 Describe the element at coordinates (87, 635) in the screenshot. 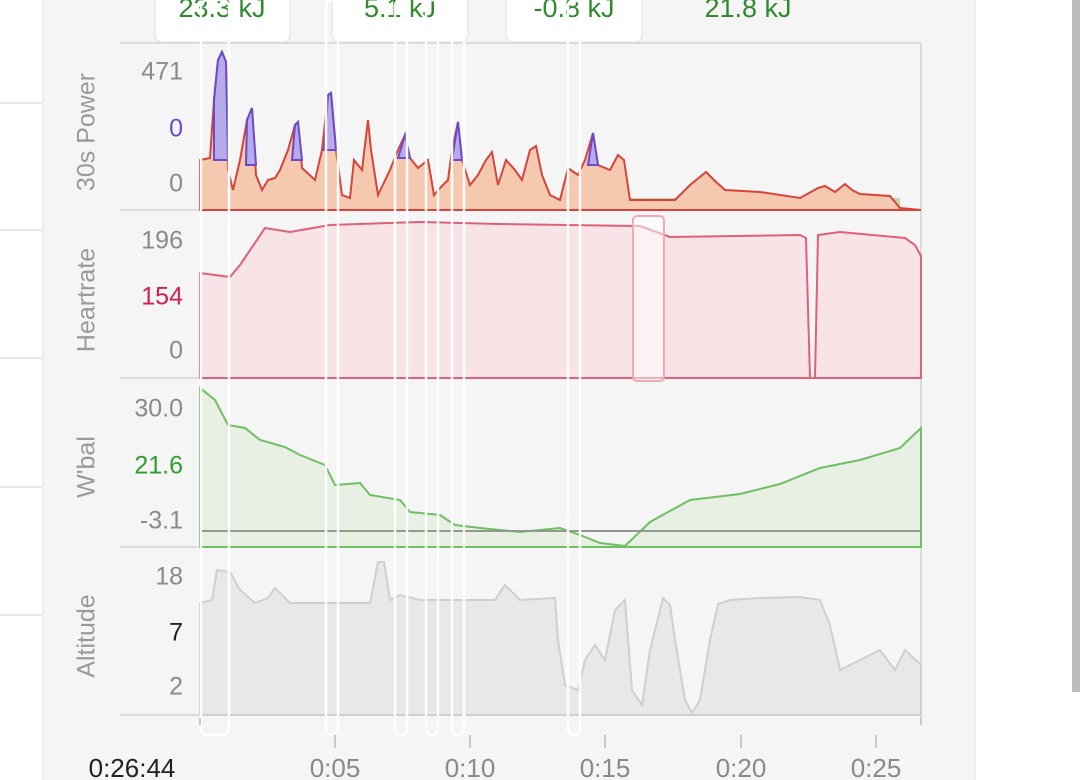

I see `panel-title: Altitude` at that location.